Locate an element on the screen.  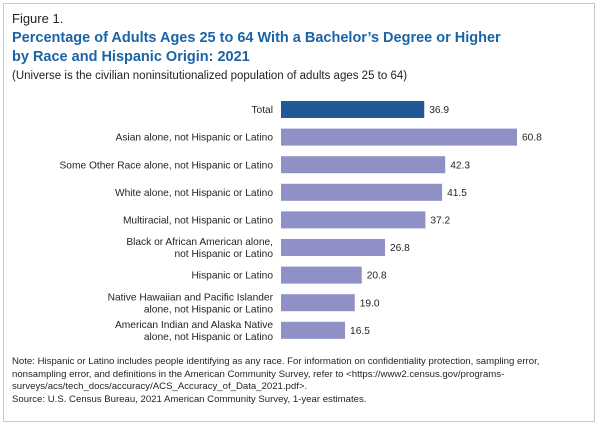
value-label-0: 36.9 is located at coordinates (439, 110).